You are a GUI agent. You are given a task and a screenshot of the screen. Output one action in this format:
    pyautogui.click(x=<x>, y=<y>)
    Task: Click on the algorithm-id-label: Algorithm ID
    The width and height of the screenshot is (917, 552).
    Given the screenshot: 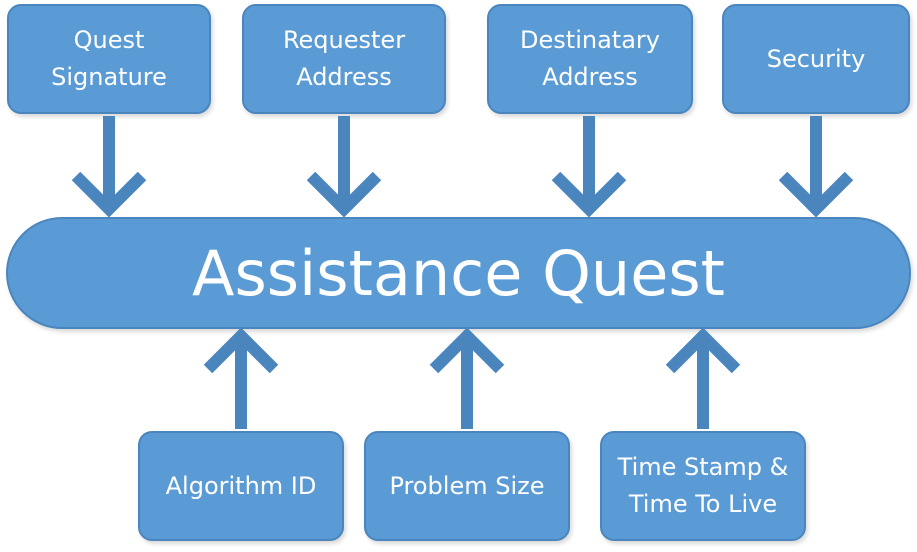 What is the action you would take?
    pyautogui.click(x=241, y=486)
    